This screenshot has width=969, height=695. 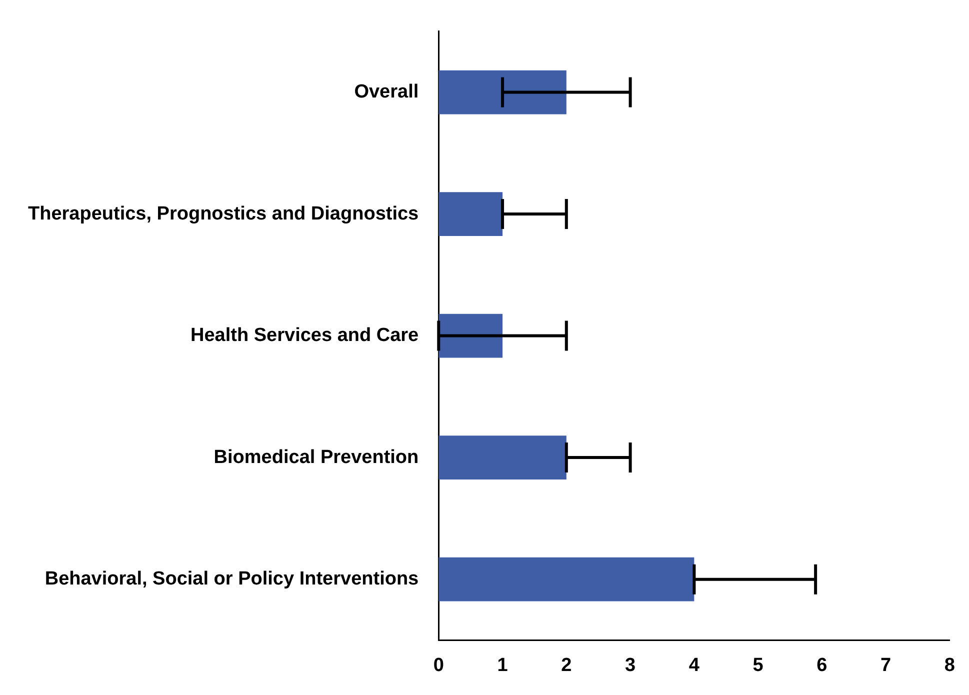 I want to click on x-tick-label: 0, so click(x=438, y=665).